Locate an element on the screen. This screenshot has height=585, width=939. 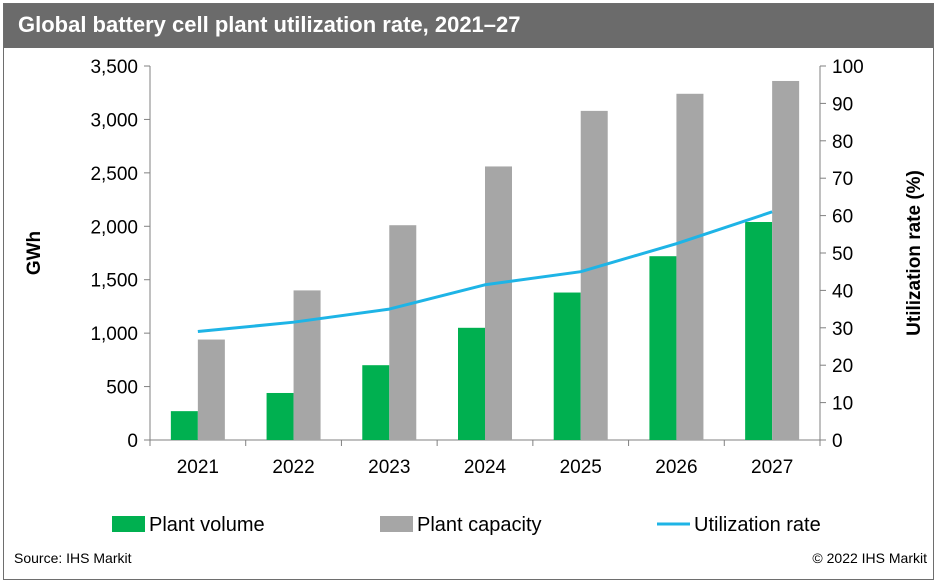
legend-plant-capacity-swatch is located at coordinates (396, 524).